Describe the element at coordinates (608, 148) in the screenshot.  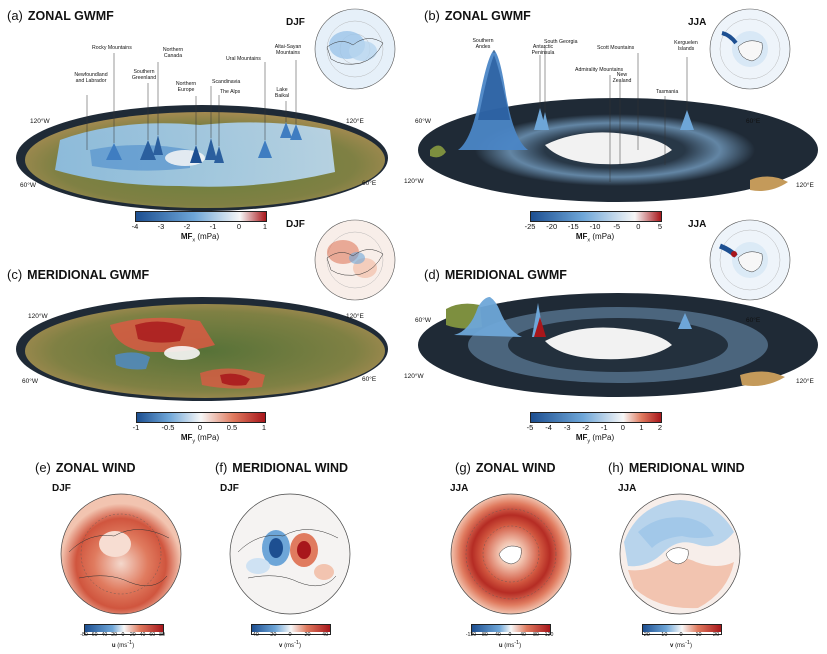
I see `panel-b-antarctica` at that location.